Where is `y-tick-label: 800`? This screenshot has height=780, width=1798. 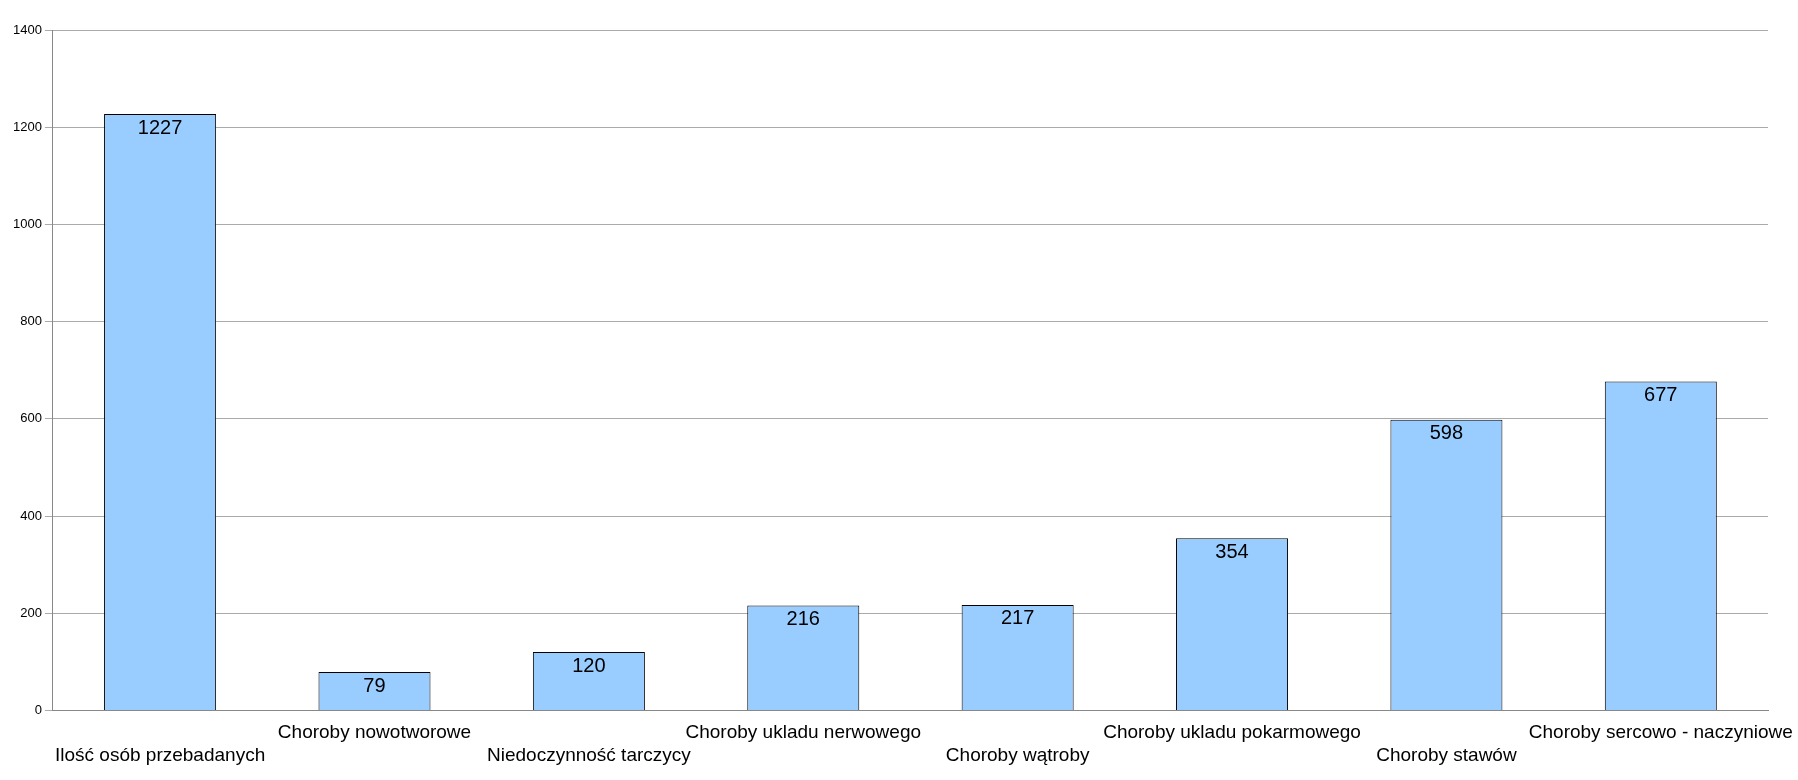
y-tick-label: 800 is located at coordinates (31, 321).